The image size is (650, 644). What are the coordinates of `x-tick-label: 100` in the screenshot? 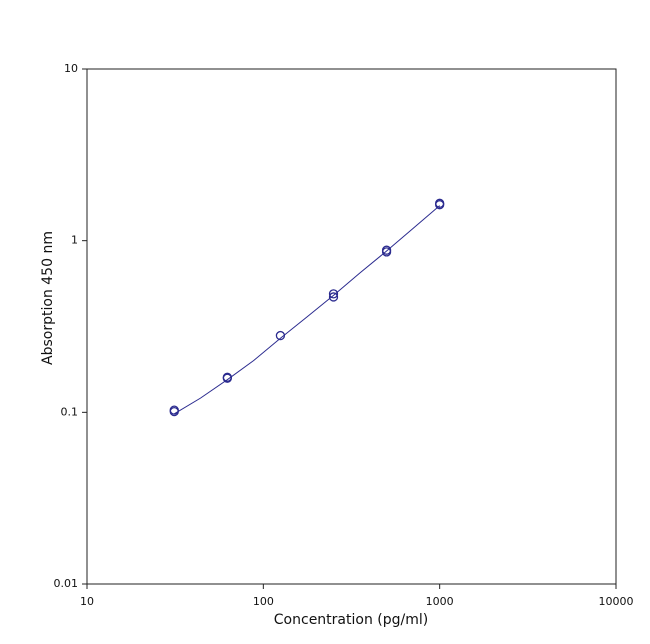 It's located at (263, 601).